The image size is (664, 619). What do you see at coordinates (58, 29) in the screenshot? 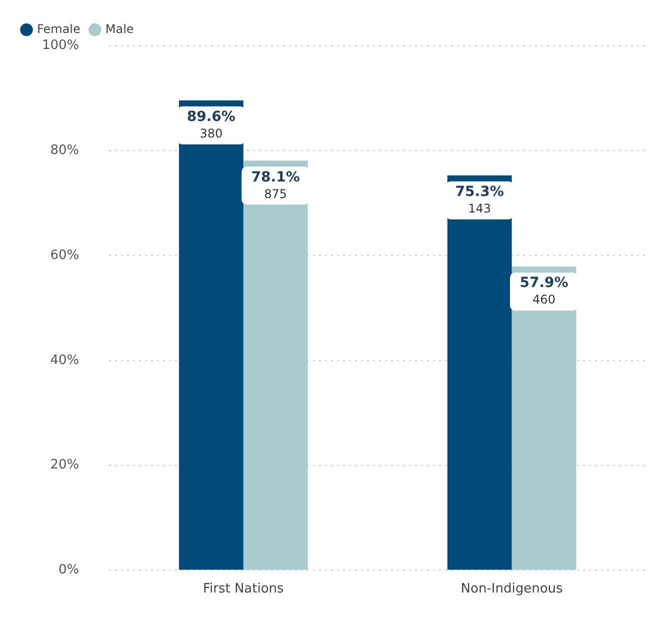
I see `legend-label: Female` at bounding box center [58, 29].